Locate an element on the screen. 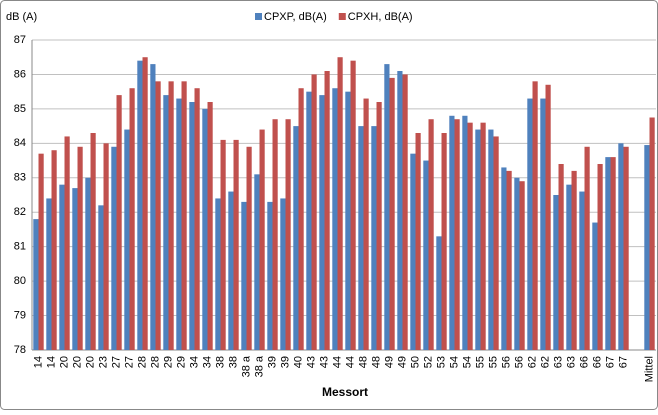 This screenshot has height=415, width=658. y-tick-label: 79 is located at coordinates (20, 315).